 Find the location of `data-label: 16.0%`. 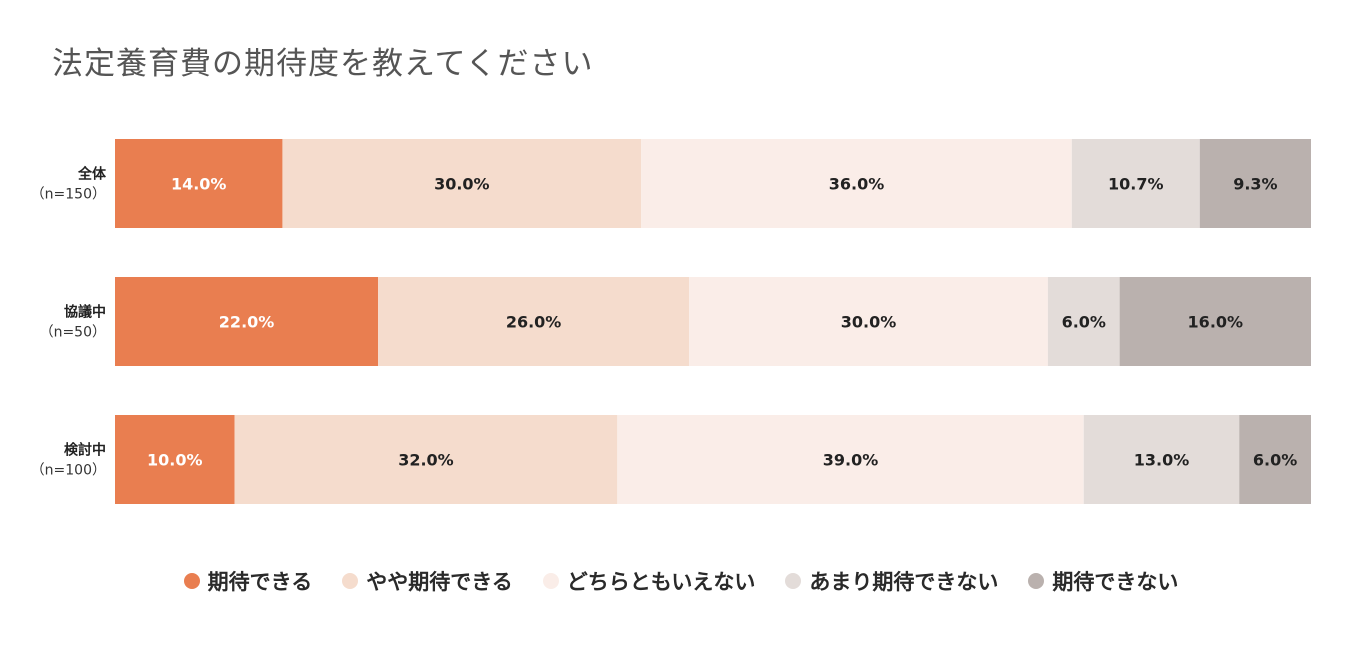

data-label: 16.0% is located at coordinates (1216, 322).